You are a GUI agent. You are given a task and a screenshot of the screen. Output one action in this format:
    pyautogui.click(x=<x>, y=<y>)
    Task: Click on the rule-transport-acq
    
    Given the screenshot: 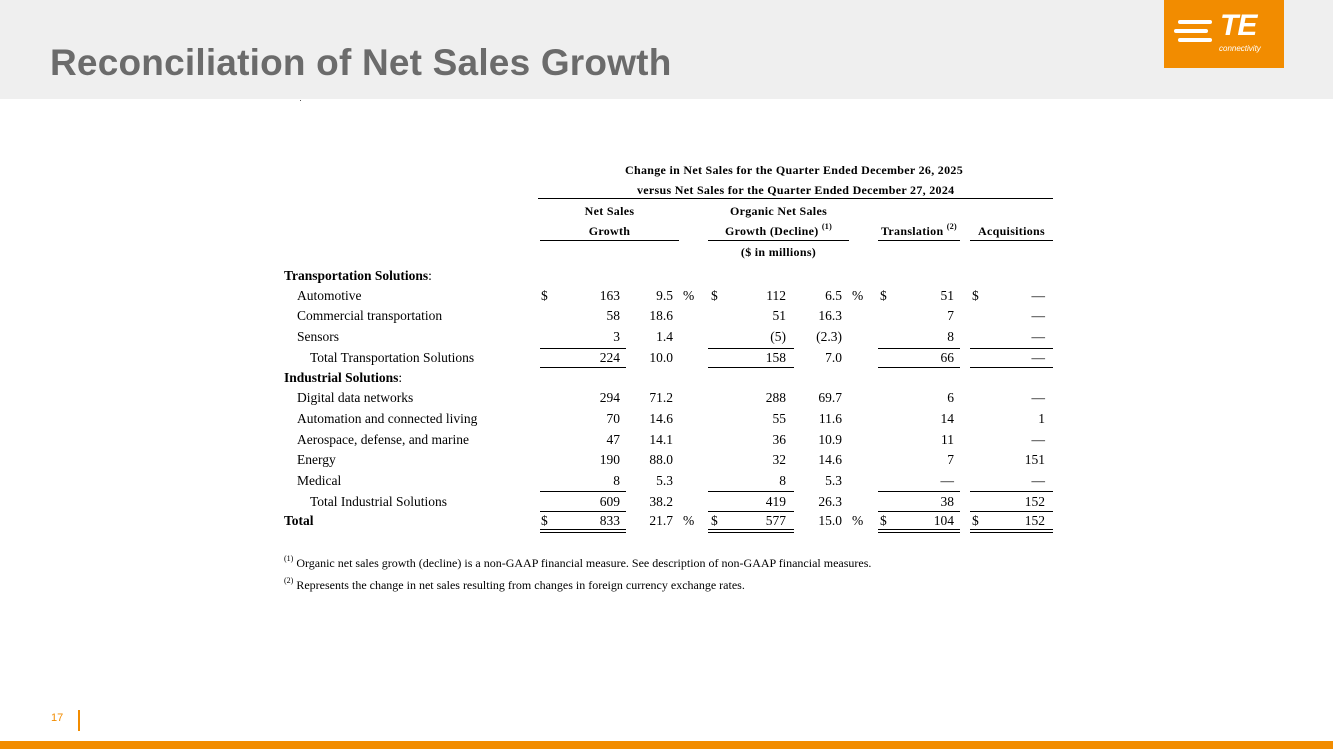 What is the action you would take?
    pyautogui.click(x=1011, y=348)
    